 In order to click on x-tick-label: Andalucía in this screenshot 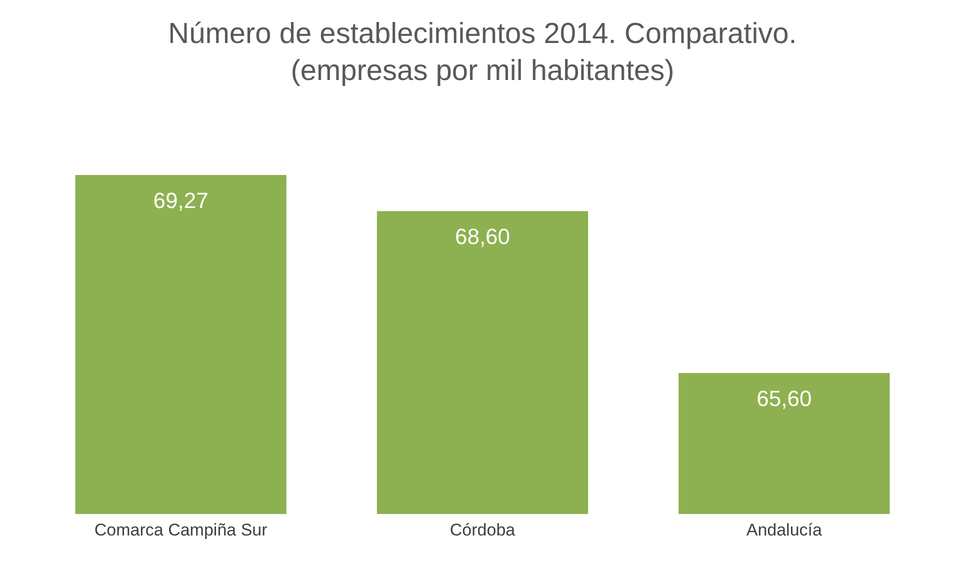, I will do `click(784, 530)`.